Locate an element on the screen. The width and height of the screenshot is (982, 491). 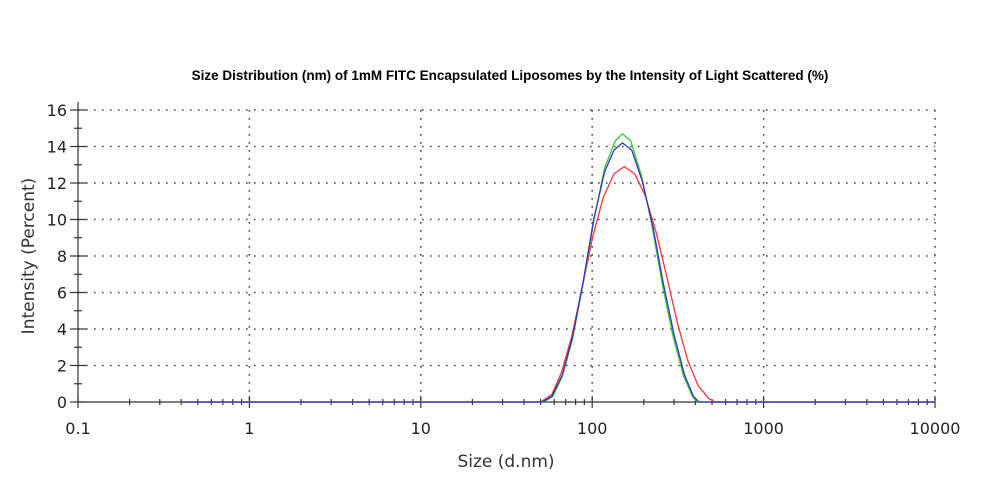
x-axis-label: Size (d.nm) is located at coordinates (505, 462).